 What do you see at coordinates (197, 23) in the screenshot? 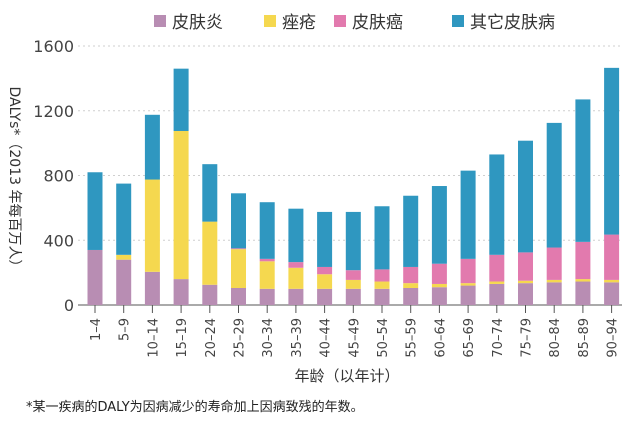
I see `legend-label-dermatitis: 皮肤炎` at bounding box center [197, 23].